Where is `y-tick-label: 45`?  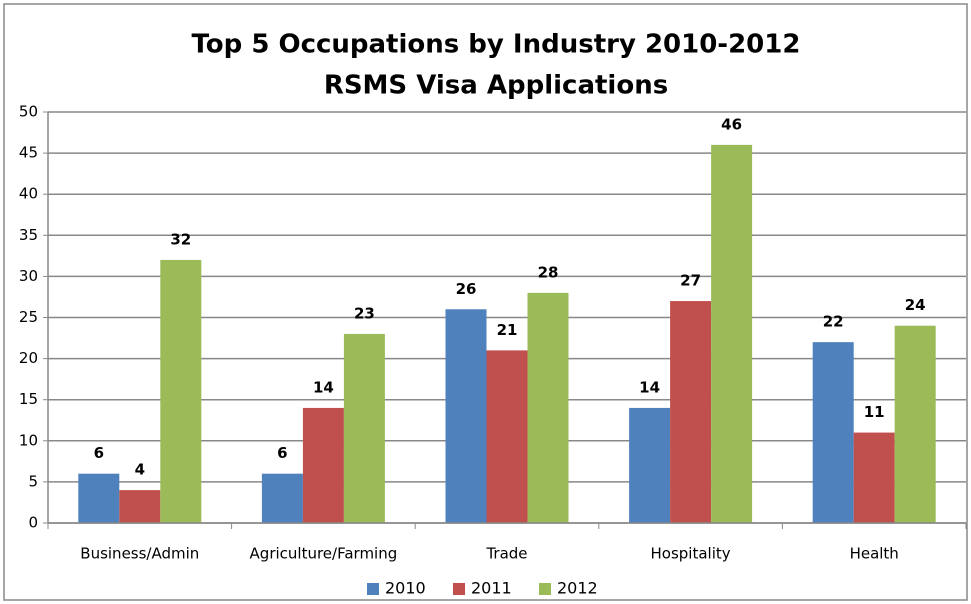 y-tick-label: 45 is located at coordinates (28, 153).